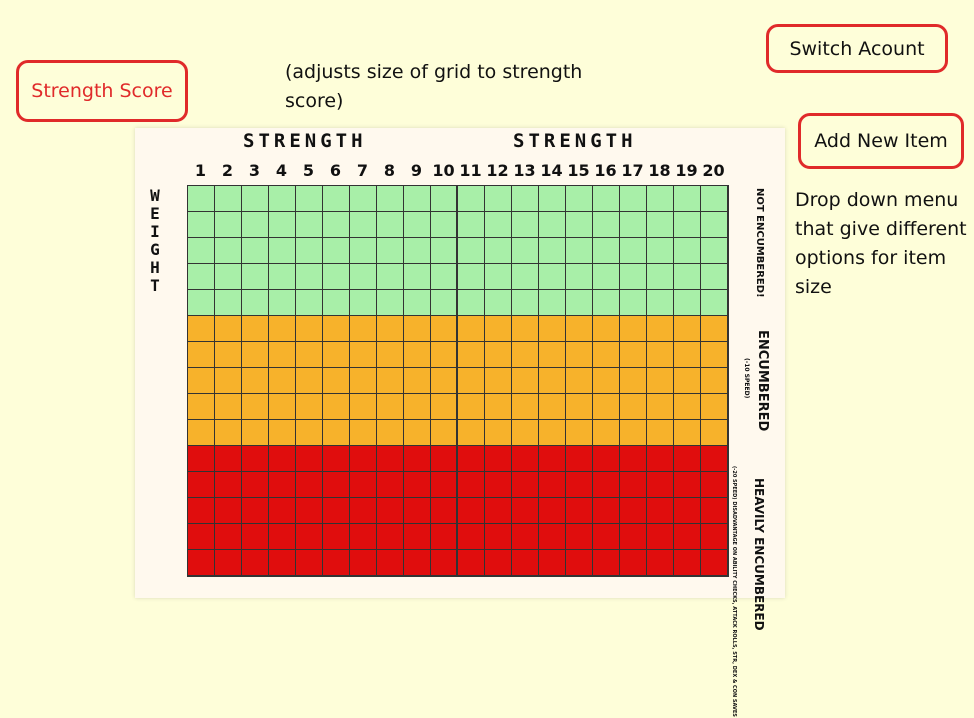 This screenshot has width=974, height=718. I want to click on add-new-item-button: Add New Item, so click(881, 141).